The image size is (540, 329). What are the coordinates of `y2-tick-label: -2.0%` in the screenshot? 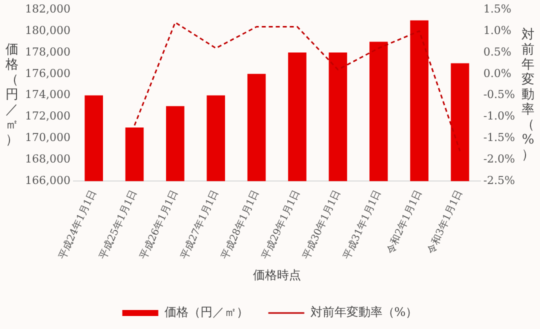 It's located at (499, 159).